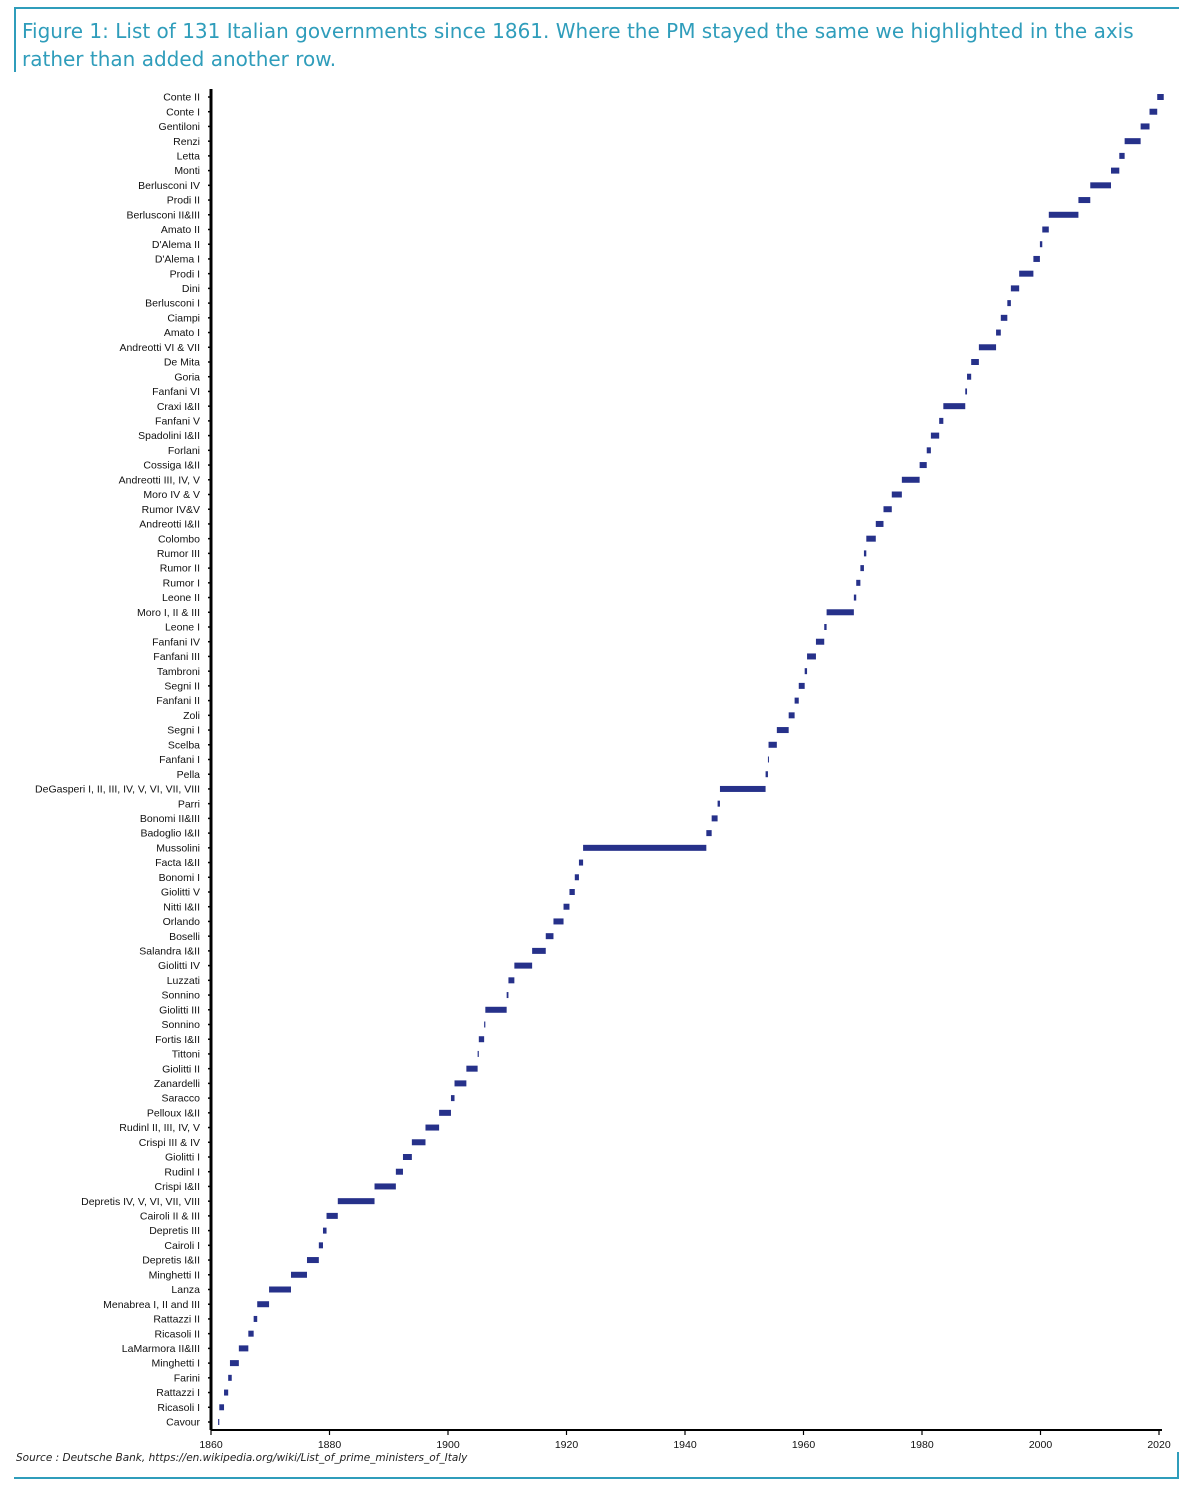  Describe the element at coordinates (180, 569) in the screenshot. I see `category-label: Rumor II` at that location.